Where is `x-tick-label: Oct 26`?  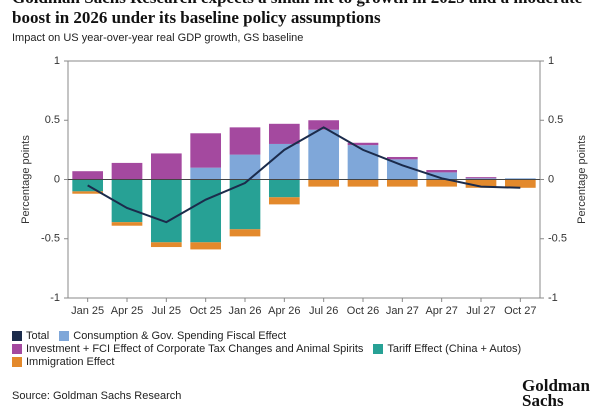 x-tick-label: Oct 26 is located at coordinates (363, 311).